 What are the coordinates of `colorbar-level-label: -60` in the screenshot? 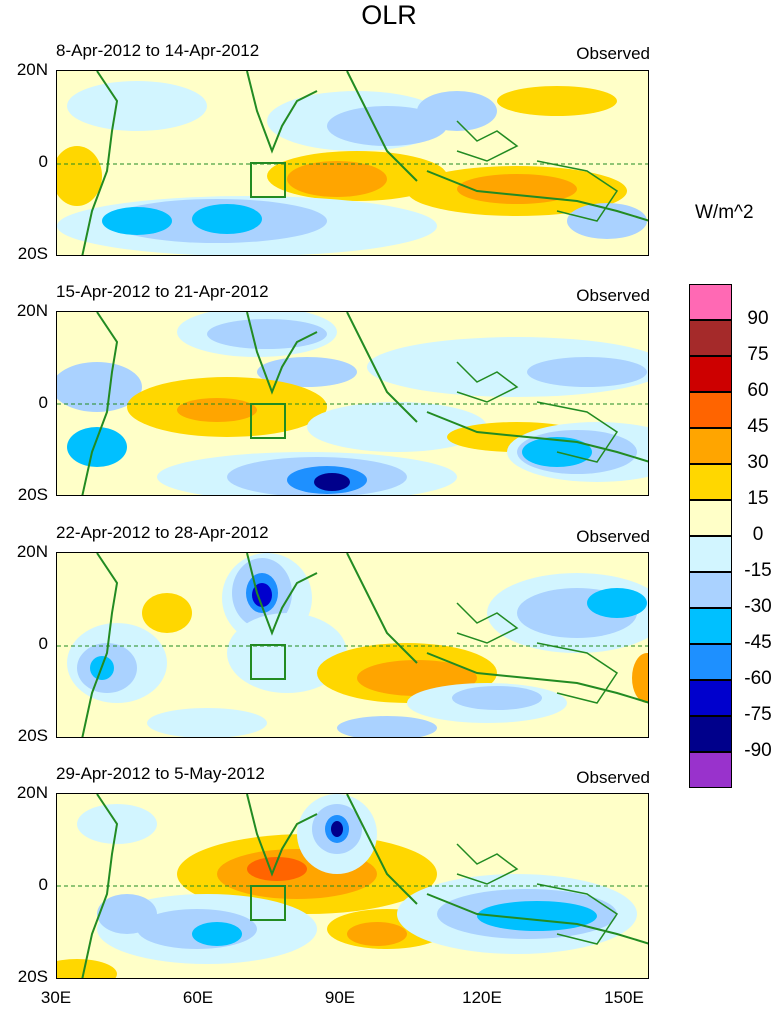 It's located at (758, 678).